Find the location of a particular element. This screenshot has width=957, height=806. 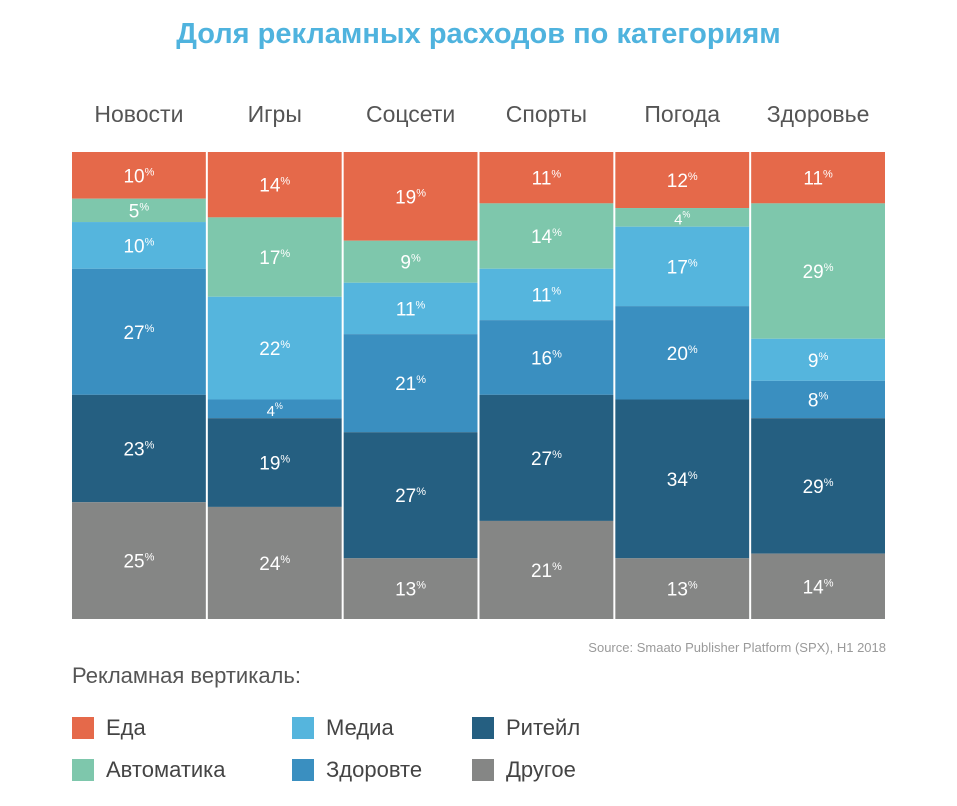

data-label: 5% is located at coordinates (139, 211).